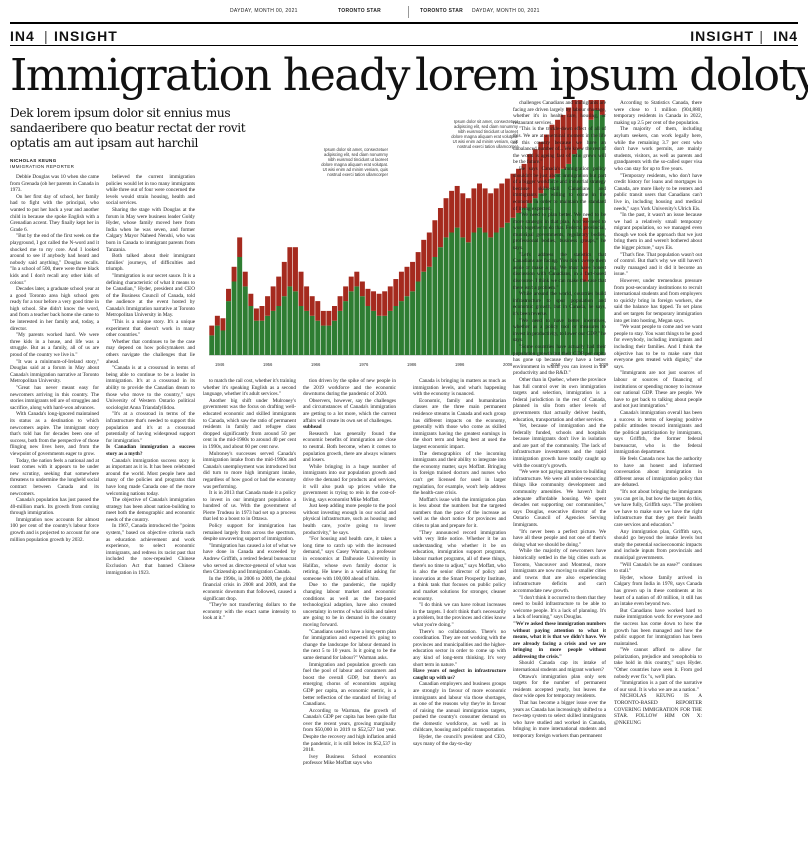 The height and width of the screenshot is (853, 808). Describe the element at coordinates (722, 36) in the screenshot. I see `section-name-right: INSIGHT` at that location.